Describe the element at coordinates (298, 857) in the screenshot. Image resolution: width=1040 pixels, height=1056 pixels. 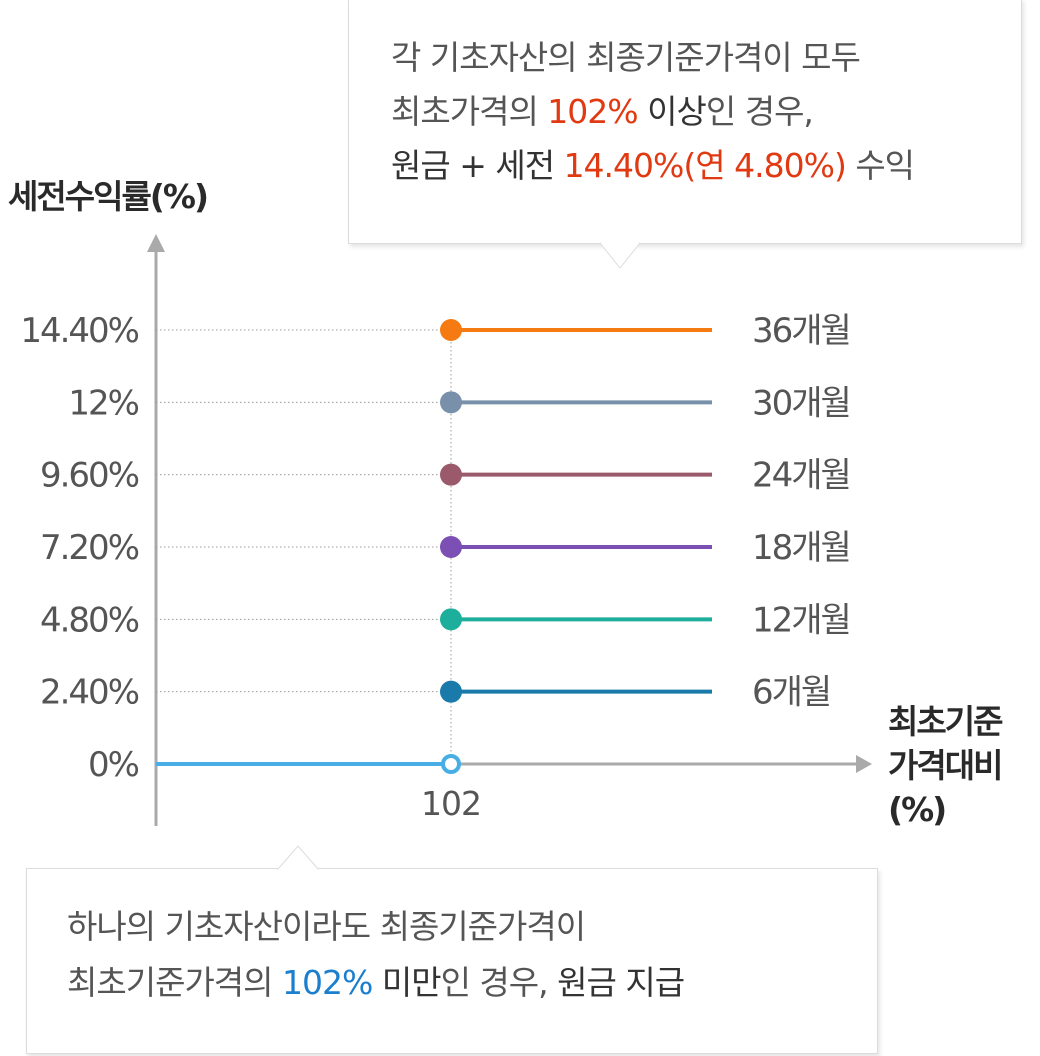
I see `callout-bottom-pointer` at that location.